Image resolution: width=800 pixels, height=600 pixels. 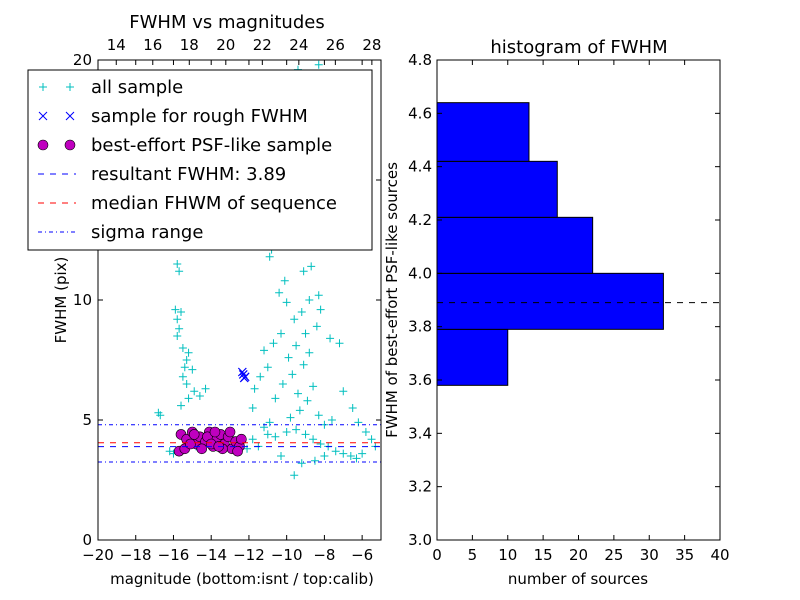 What do you see at coordinates (324, 555) in the screenshot?
I see `scatter-x-tick-label: −8` at bounding box center [324, 555].